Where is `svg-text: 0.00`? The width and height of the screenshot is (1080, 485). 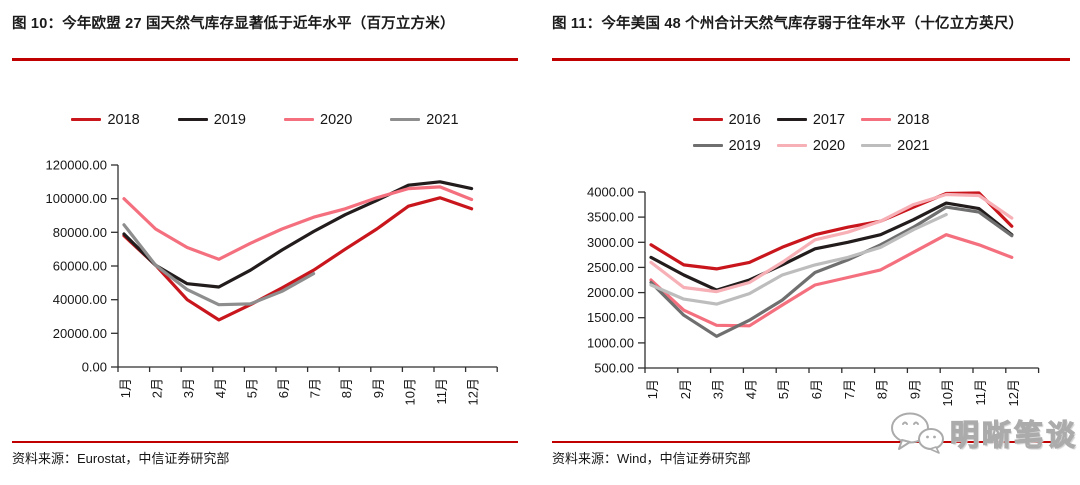
svg-text: 0.00 is located at coordinates (94, 366).